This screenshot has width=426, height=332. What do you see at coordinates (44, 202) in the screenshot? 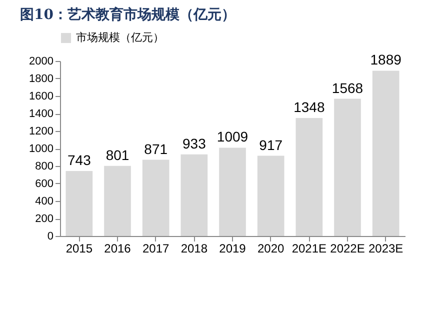
I see `y-tick-label: 400` at bounding box center [44, 202].